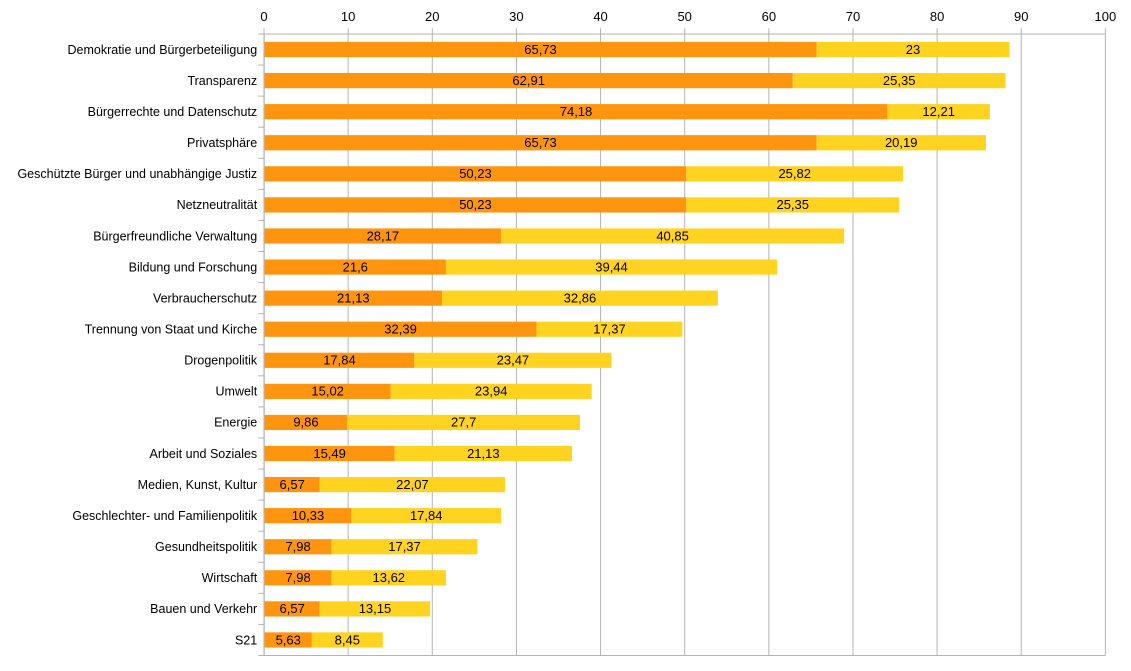 Image resolution: width=1131 pixels, height=671 pixels. What do you see at coordinates (237, 392) in the screenshot?
I see `svg-text: Umwelt` at bounding box center [237, 392].